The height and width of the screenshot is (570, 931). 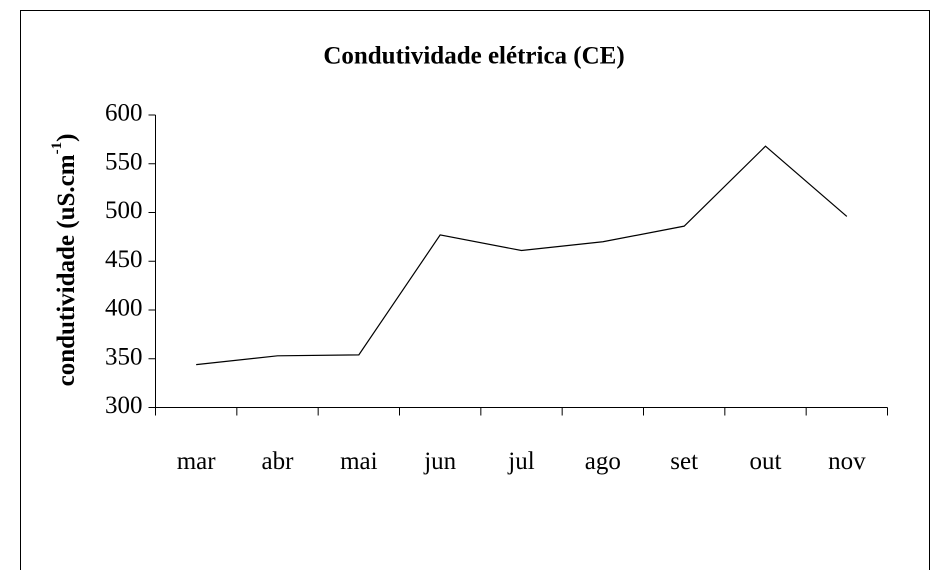 I want to click on y-axis-label-sup: -1, so click(x=57, y=148).